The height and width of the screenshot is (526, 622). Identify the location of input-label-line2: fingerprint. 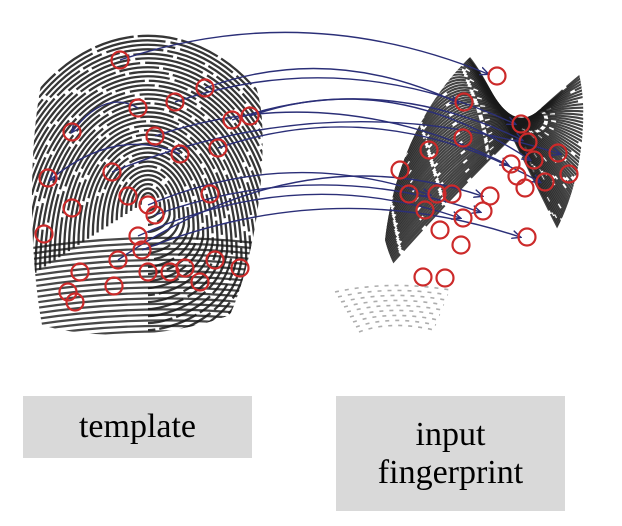
(450, 472).